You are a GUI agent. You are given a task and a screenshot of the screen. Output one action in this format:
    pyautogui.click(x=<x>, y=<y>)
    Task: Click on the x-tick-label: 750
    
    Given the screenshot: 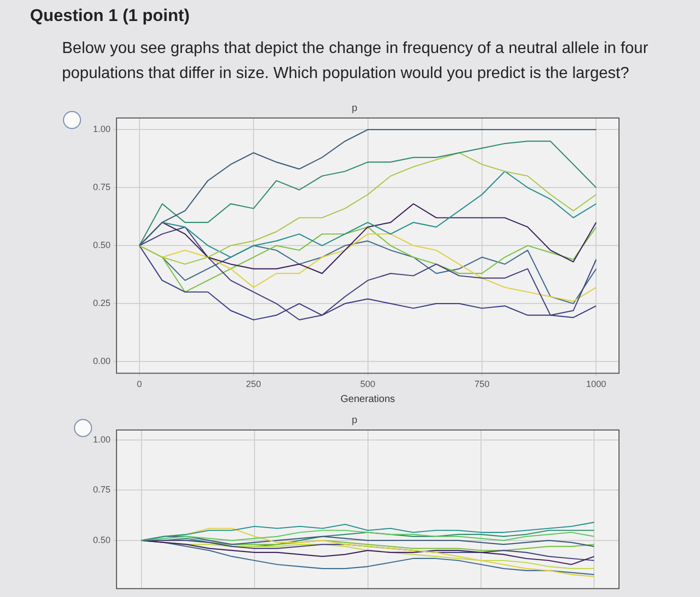 What is the action you would take?
    pyautogui.click(x=482, y=384)
    